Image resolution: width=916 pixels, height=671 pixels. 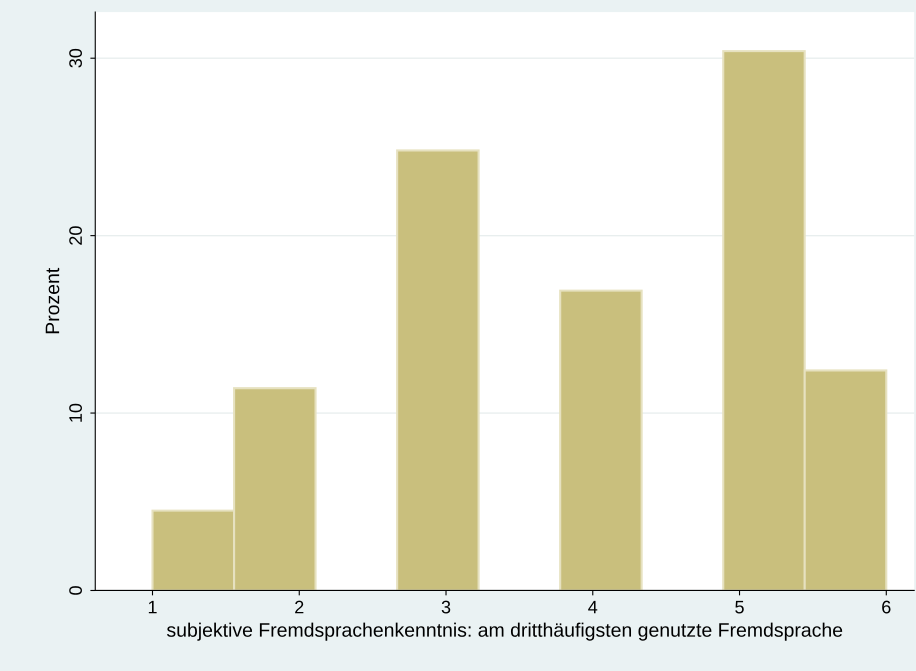 I want to click on x-tick-label: 3, so click(x=446, y=607).